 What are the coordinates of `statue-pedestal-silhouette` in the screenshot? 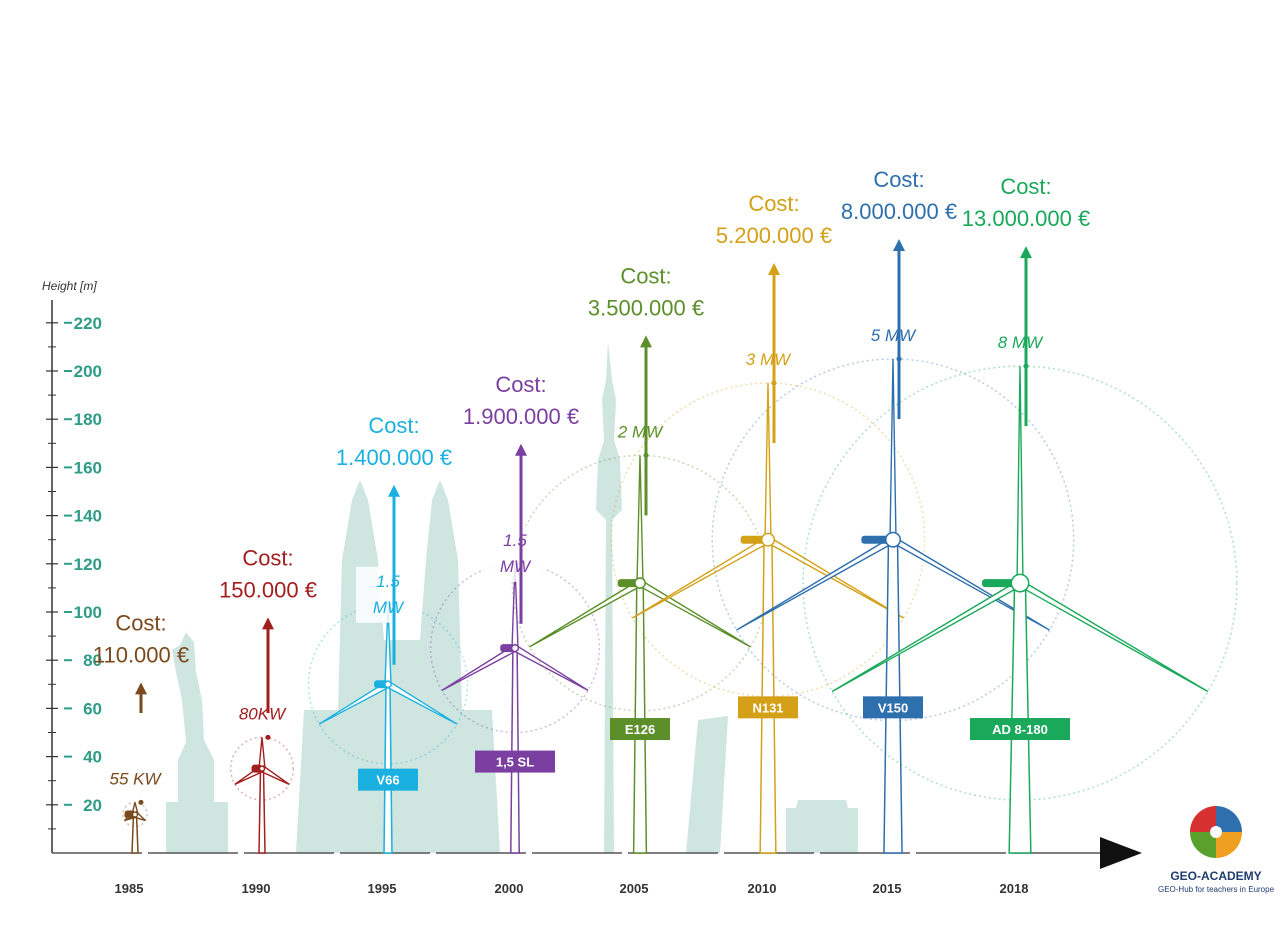 It's located at (197, 827).